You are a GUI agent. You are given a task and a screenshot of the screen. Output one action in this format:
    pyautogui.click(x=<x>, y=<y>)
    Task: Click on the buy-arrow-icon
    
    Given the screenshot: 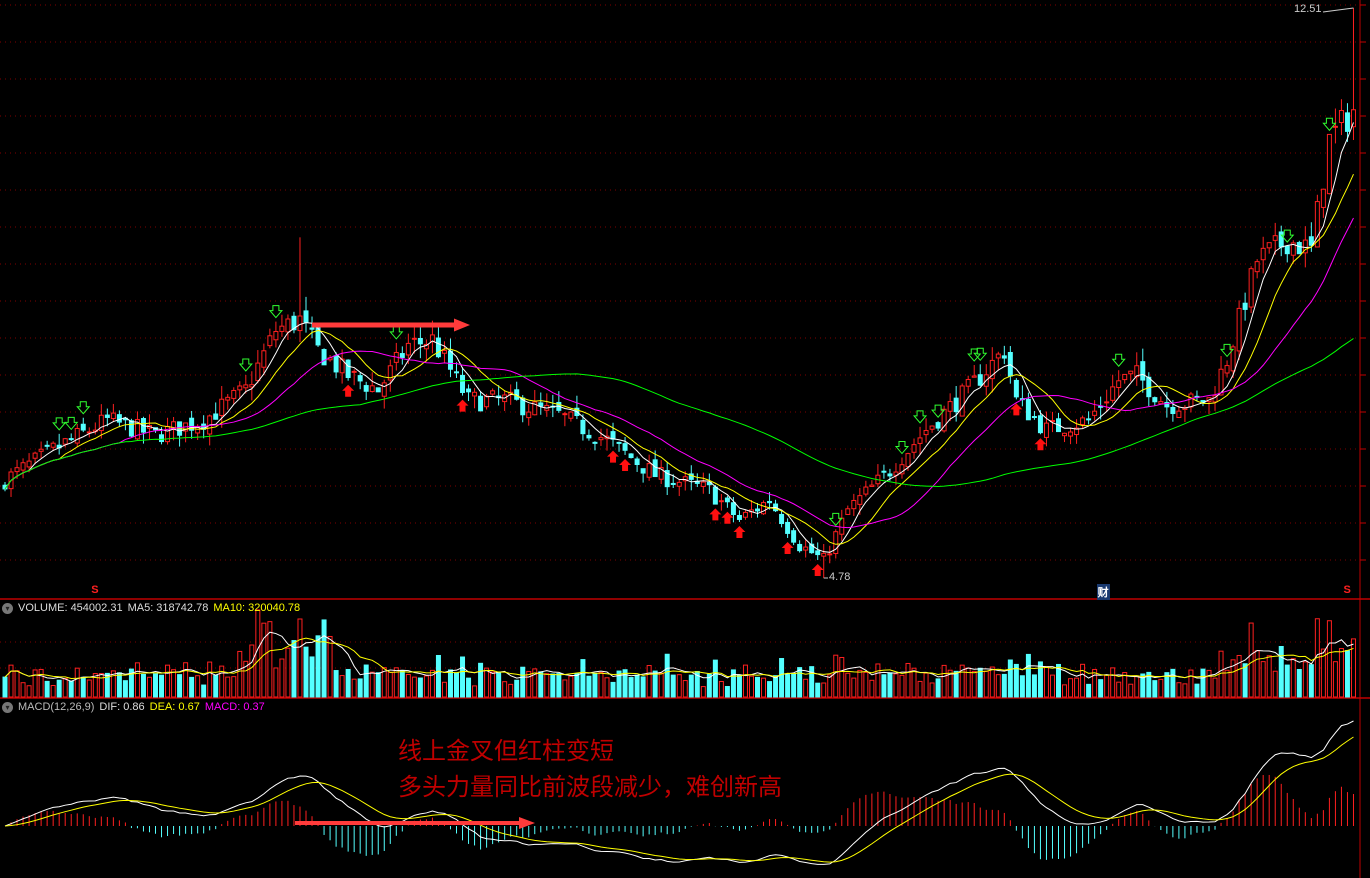 What is the action you would take?
    pyautogui.click(x=787, y=547)
    